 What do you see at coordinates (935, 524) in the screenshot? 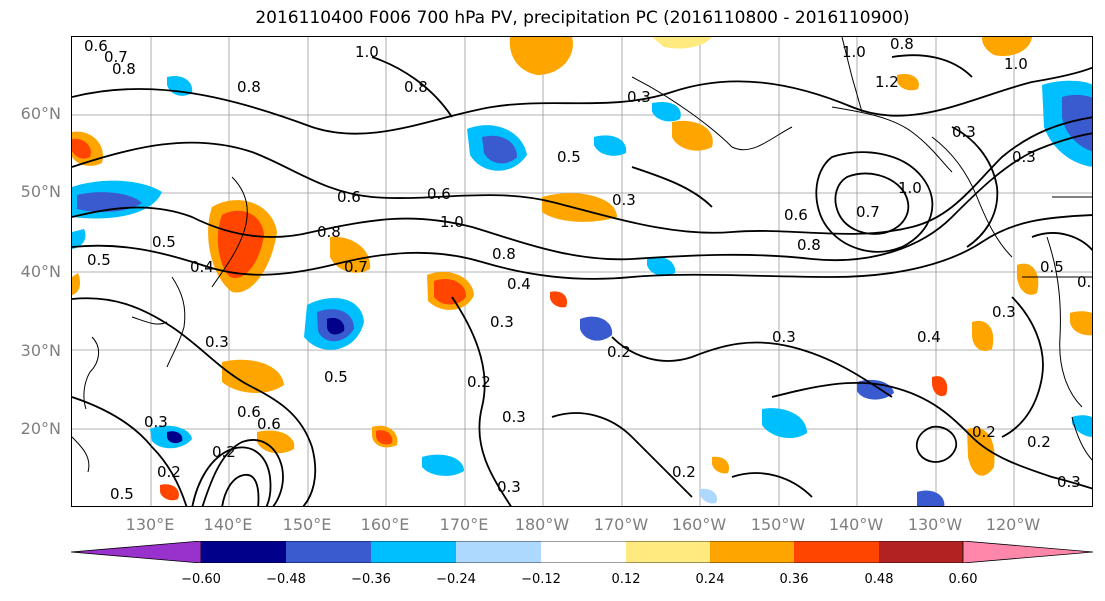
I see `lon-label-130w: 130°W` at bounding box center [935, 524].